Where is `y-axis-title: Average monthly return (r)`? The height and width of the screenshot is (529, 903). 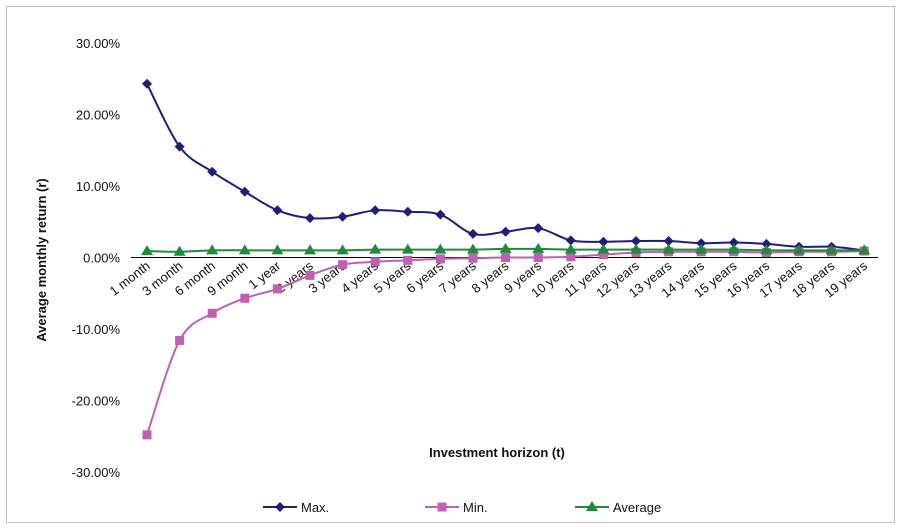
y-axis-title: Average monthly return (r) is located at coordinates (41, 260).